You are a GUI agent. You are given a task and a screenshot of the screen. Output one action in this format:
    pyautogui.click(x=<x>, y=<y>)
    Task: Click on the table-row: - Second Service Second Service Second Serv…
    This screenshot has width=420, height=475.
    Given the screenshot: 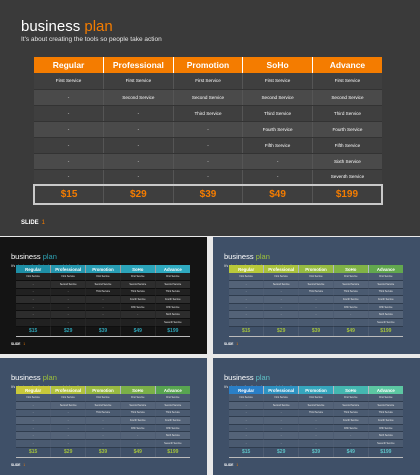 What is the action you would take?
    pyautogui.click(x=208, y=97)
    